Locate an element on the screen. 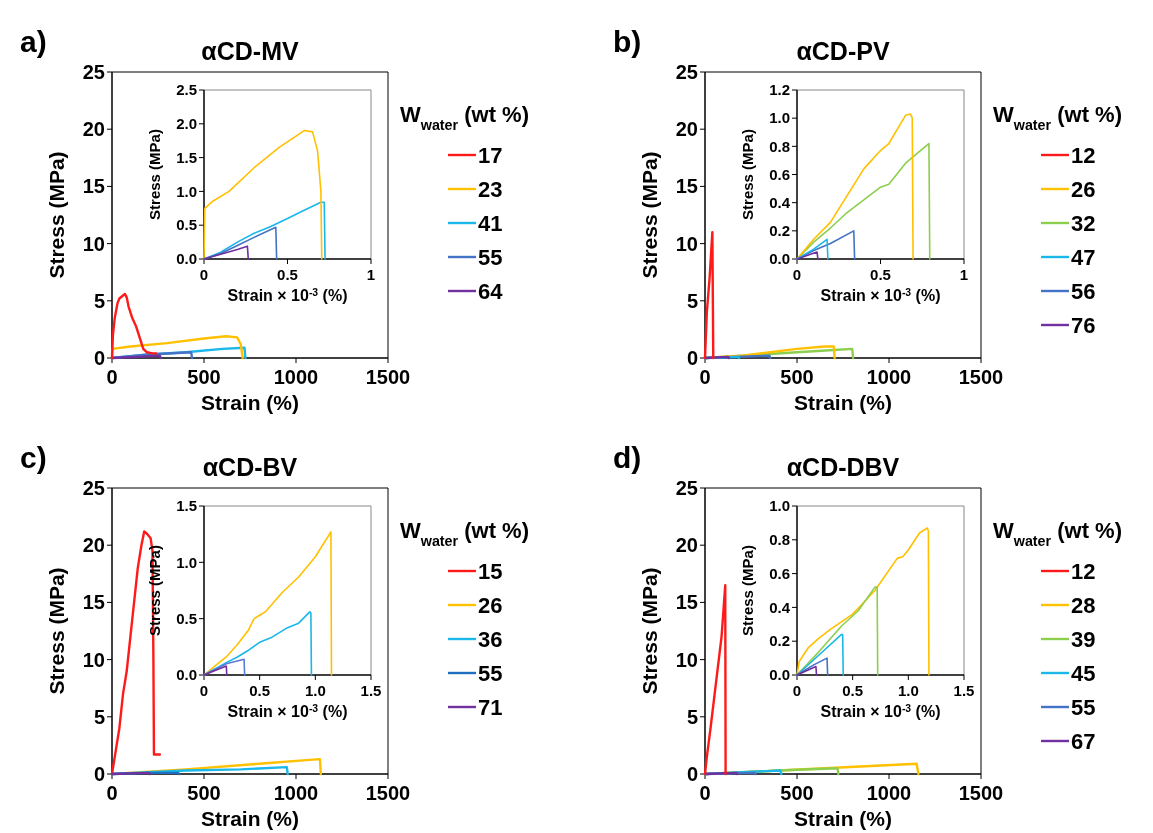 The image size is (1153, 833). legend-label: 64 is located at coordinates (491, 291).